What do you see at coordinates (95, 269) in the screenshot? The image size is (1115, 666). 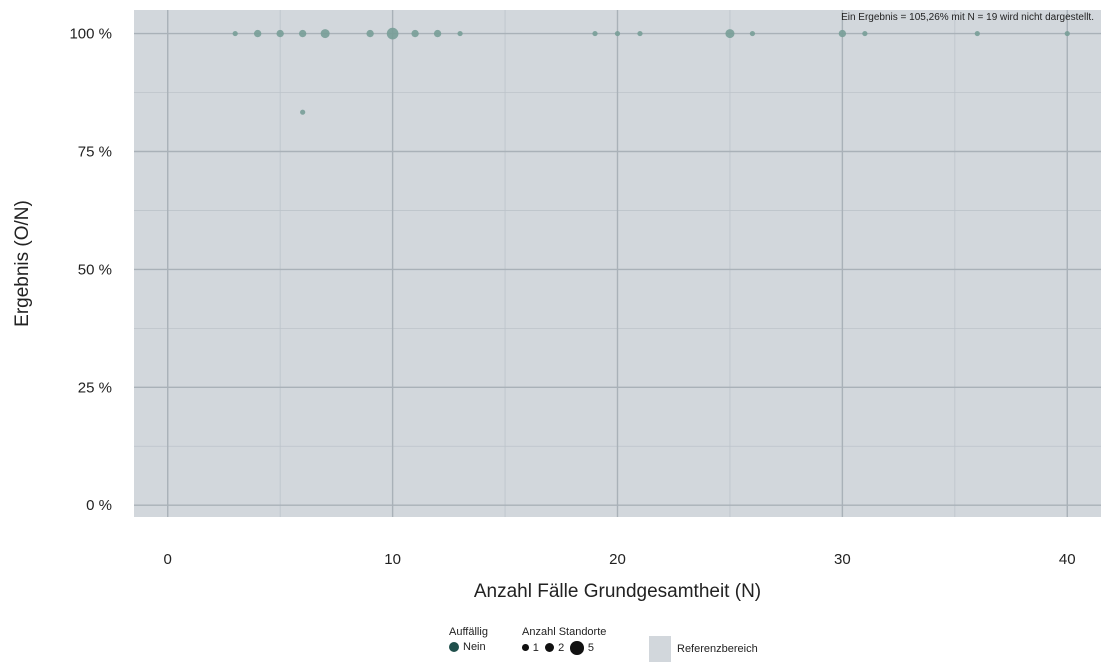 I see `y-tick-label: 50 %` at bounding box center [95, 269].